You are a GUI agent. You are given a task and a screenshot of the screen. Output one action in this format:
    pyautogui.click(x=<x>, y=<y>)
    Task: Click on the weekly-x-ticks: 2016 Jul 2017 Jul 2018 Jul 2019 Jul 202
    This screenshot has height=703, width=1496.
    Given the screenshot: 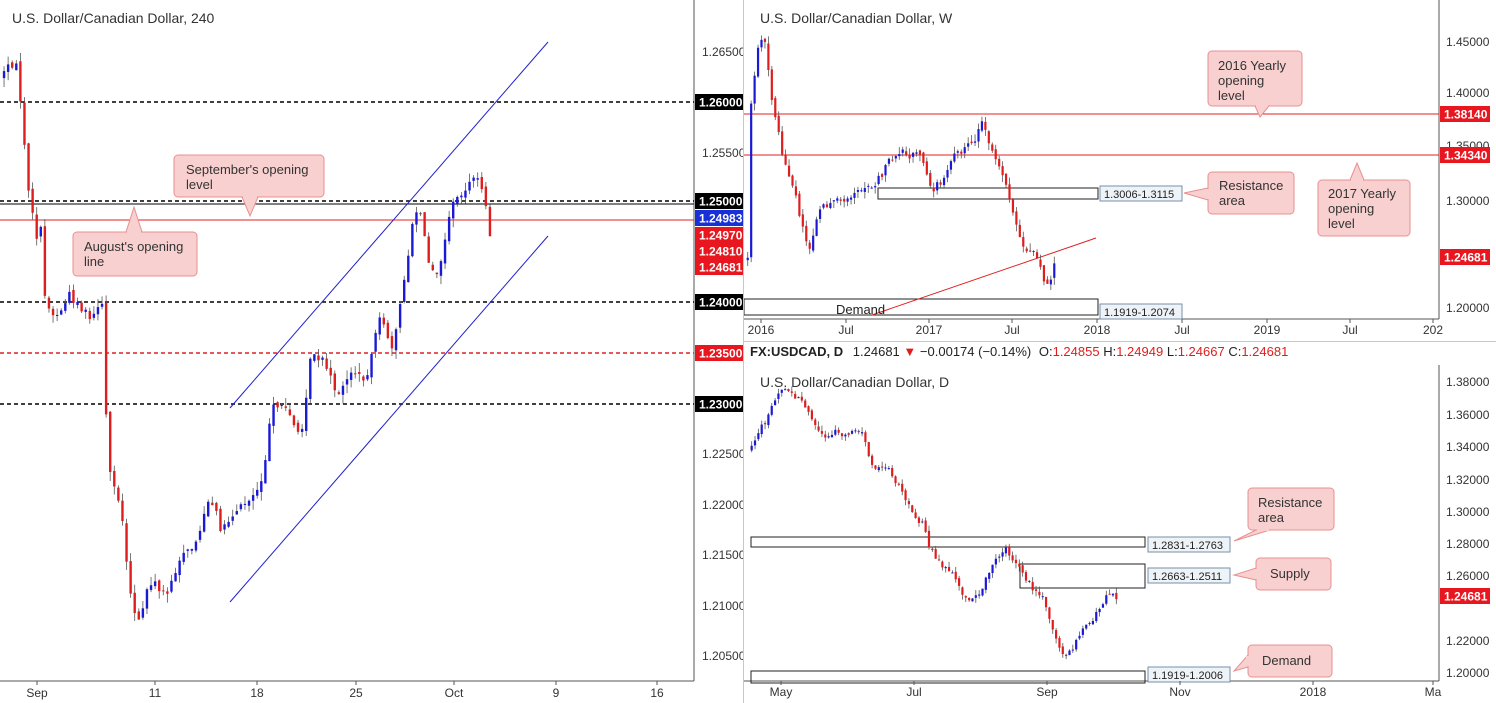 What is the action you would take?
    pyautogui.click(x=1095, y=328)
    